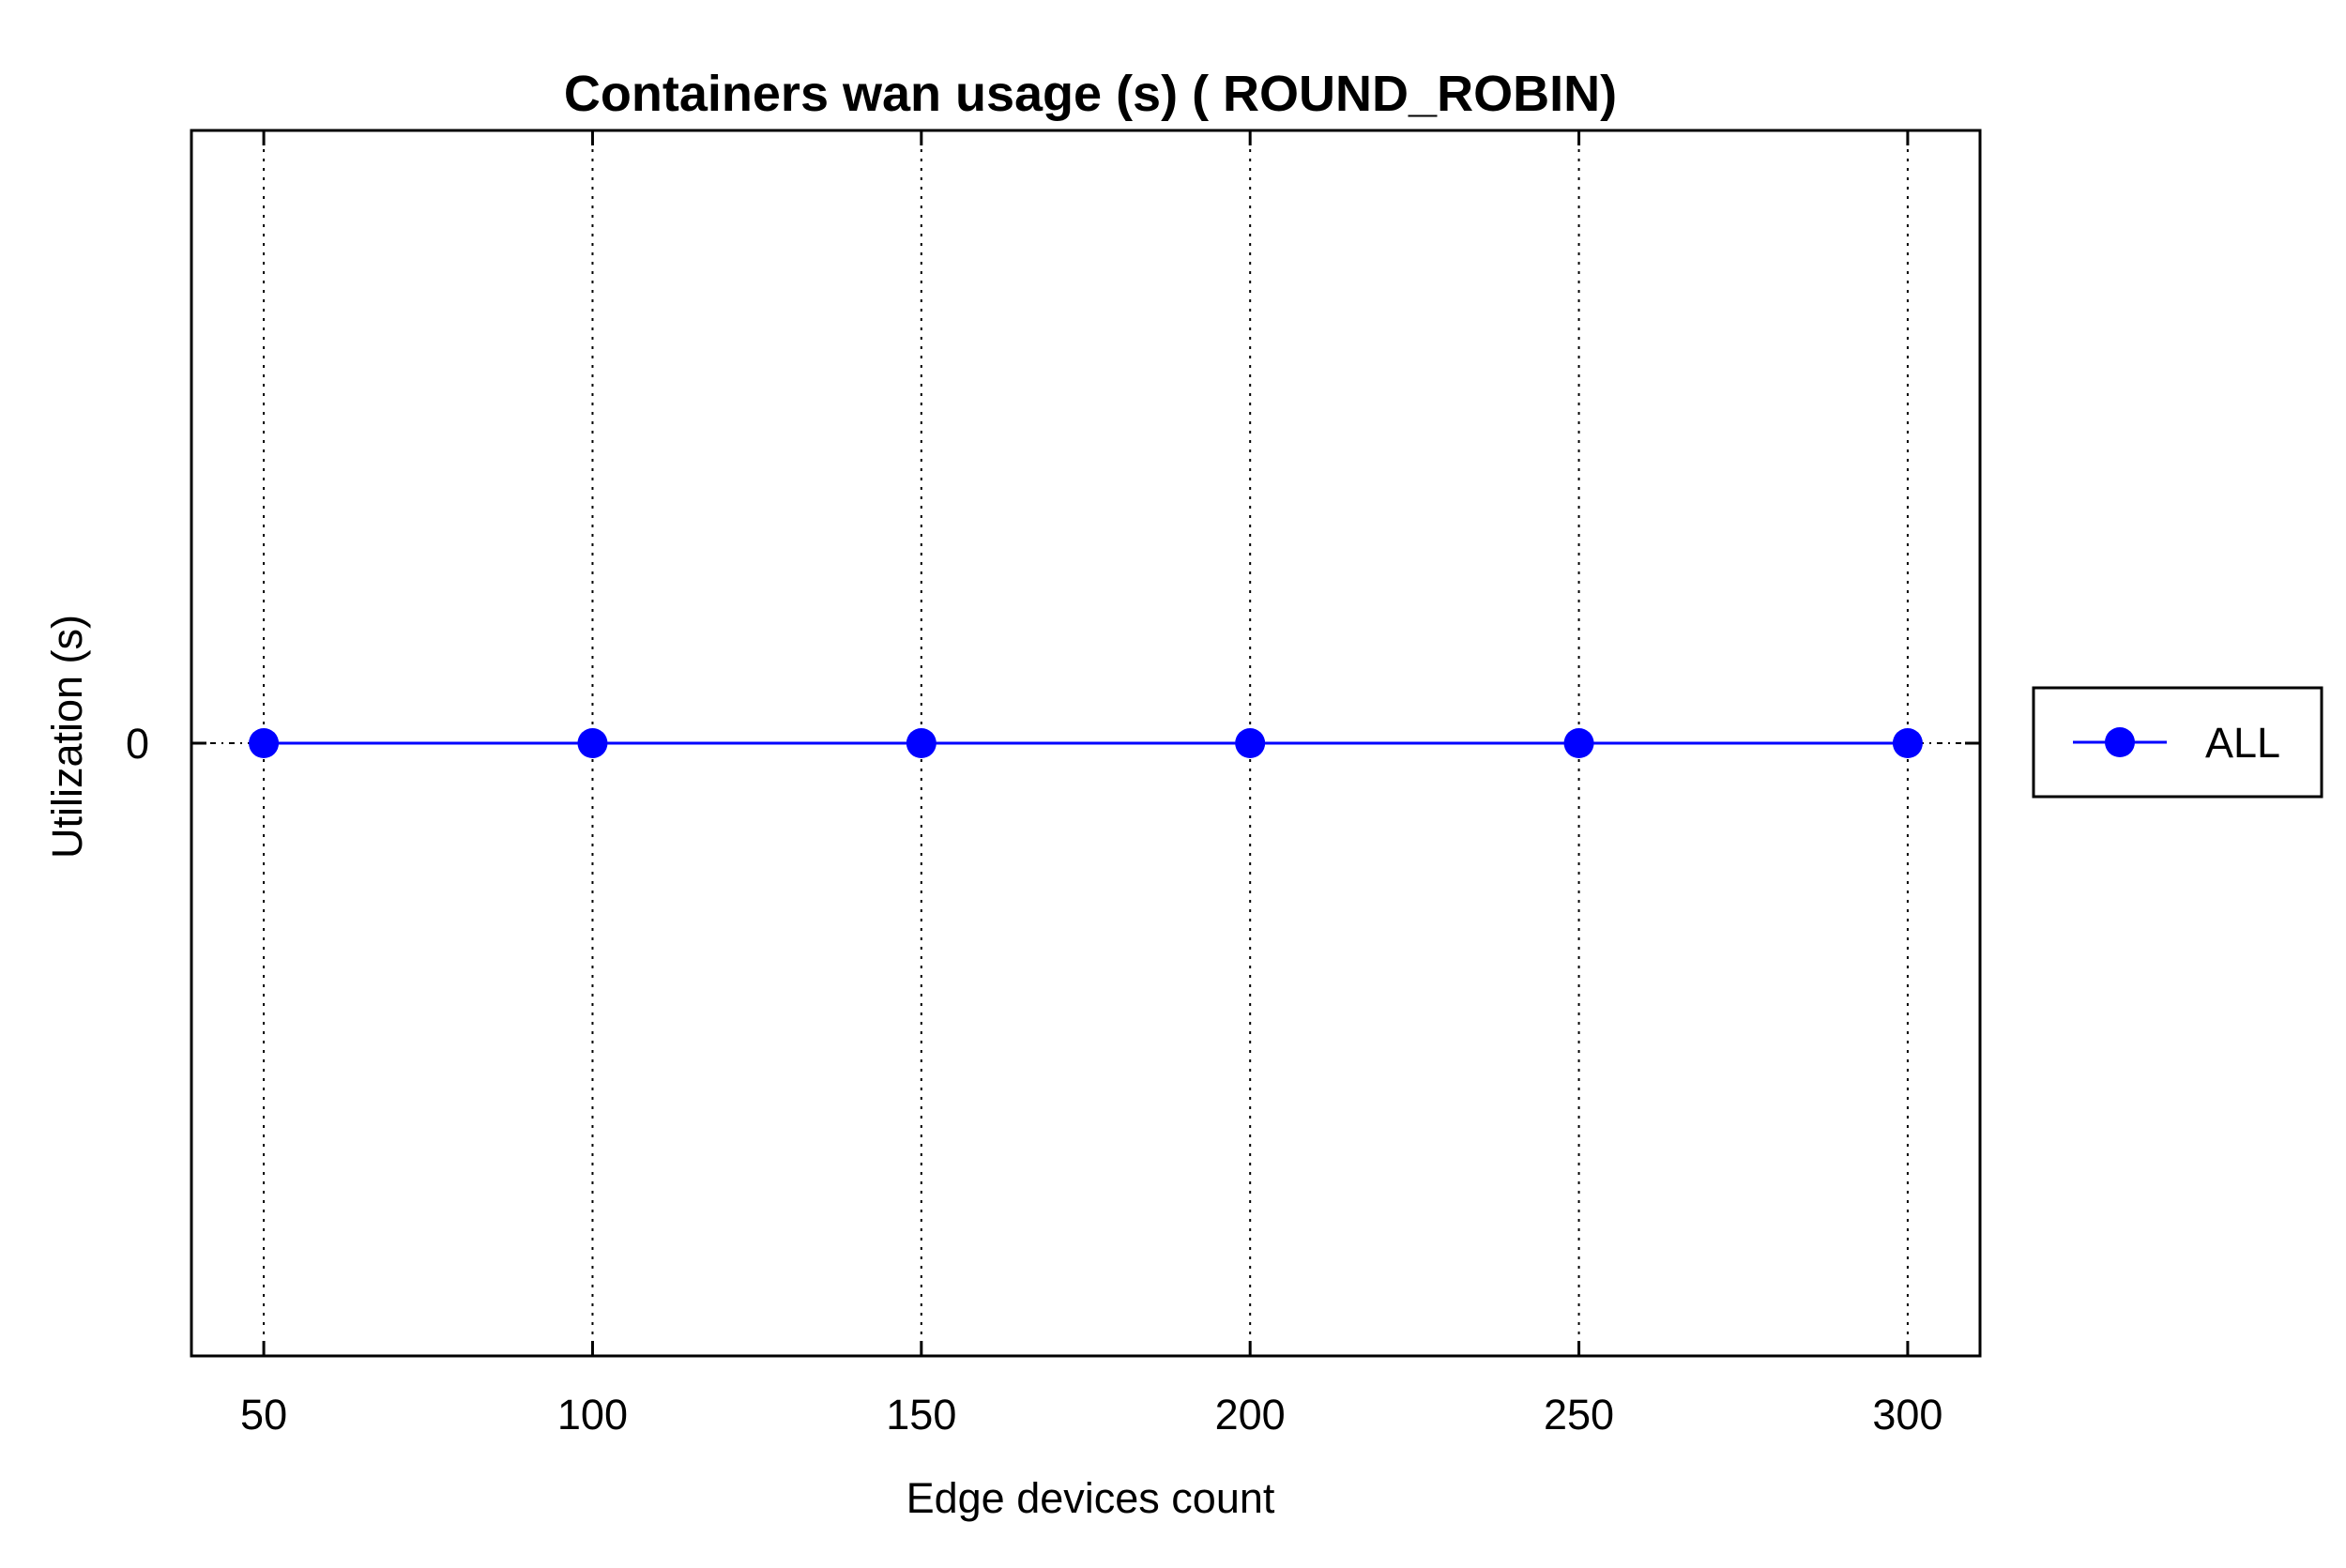 The image size is (2346, 1568). I want to click on legend-marker-all, so click(2120, 742).